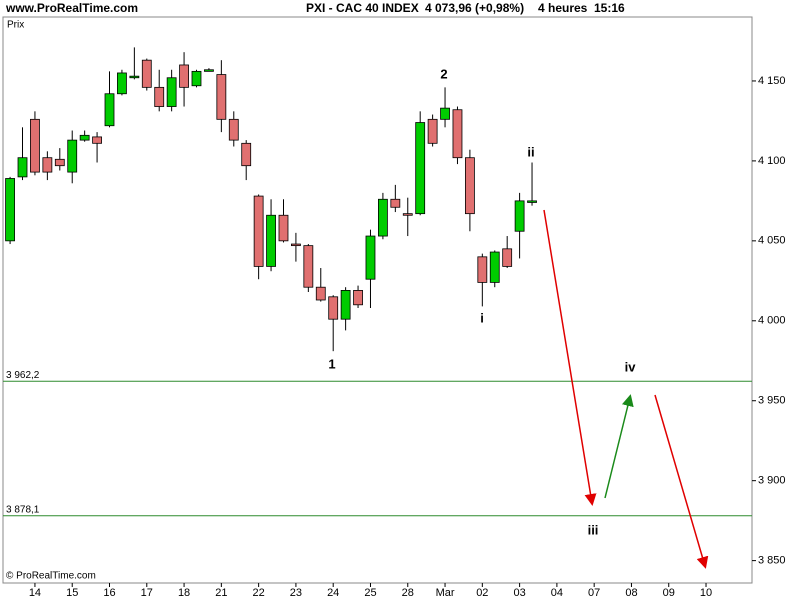  What do you see at coordinates (72, 593) in the screenshot?
I see `x-tick-label: 15` at bounding box center [72, 593].